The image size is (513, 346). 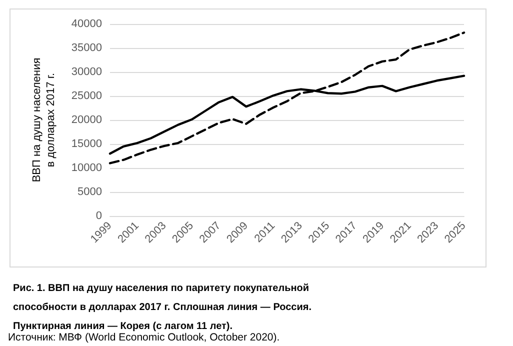 What do you see at coordinates (44, 120) in the screenshot?
I see `y-axis-title: ВВП на душу населения в долларах 2017 г.` at bounding box center [44, 120].